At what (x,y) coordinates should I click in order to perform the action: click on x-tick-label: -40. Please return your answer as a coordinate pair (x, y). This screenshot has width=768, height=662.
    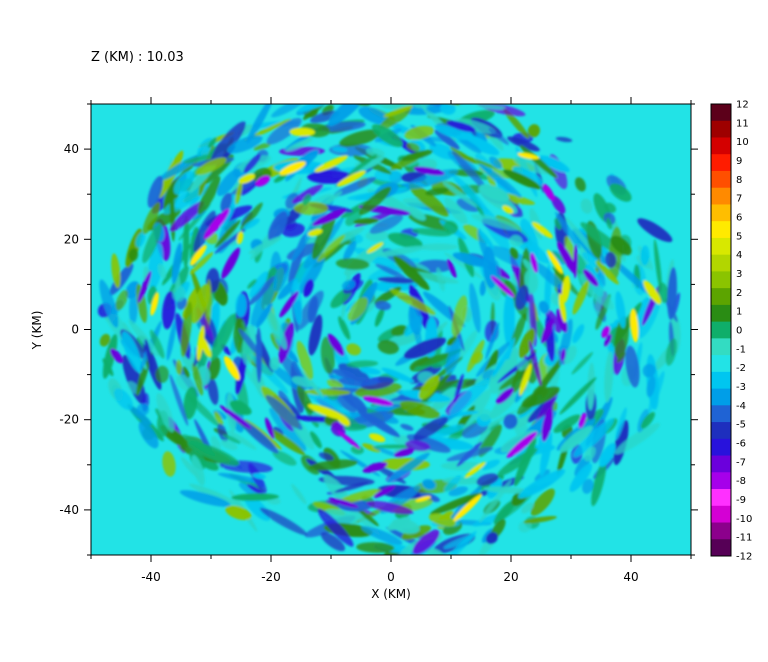
    Looking at the image, I should click on (151, 577).